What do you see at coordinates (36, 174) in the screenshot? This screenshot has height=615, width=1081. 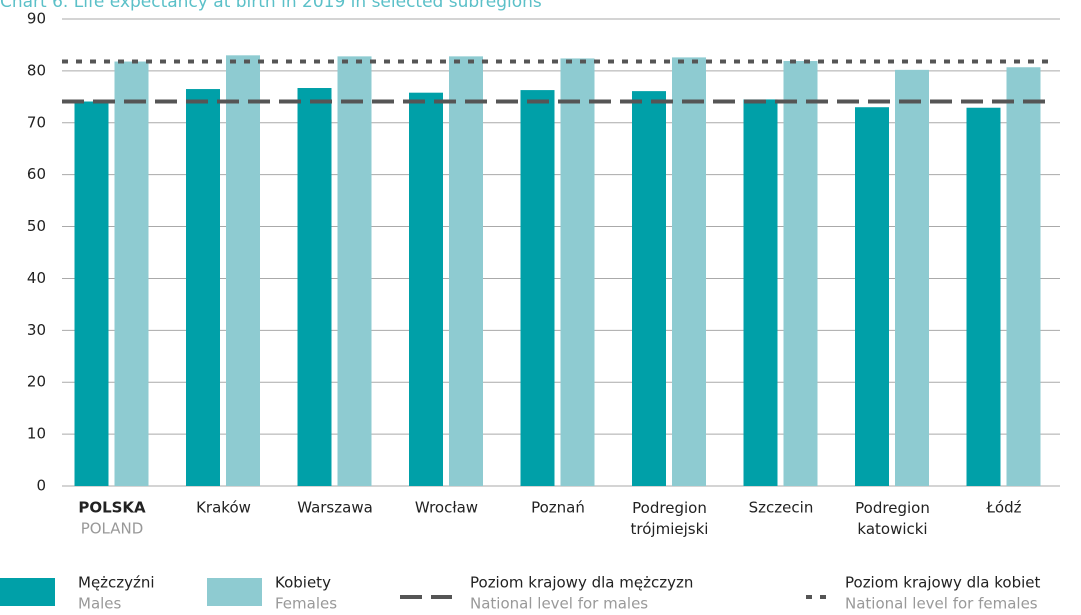 I see `y-tick-label: 60` at bounding box center [36, 174].